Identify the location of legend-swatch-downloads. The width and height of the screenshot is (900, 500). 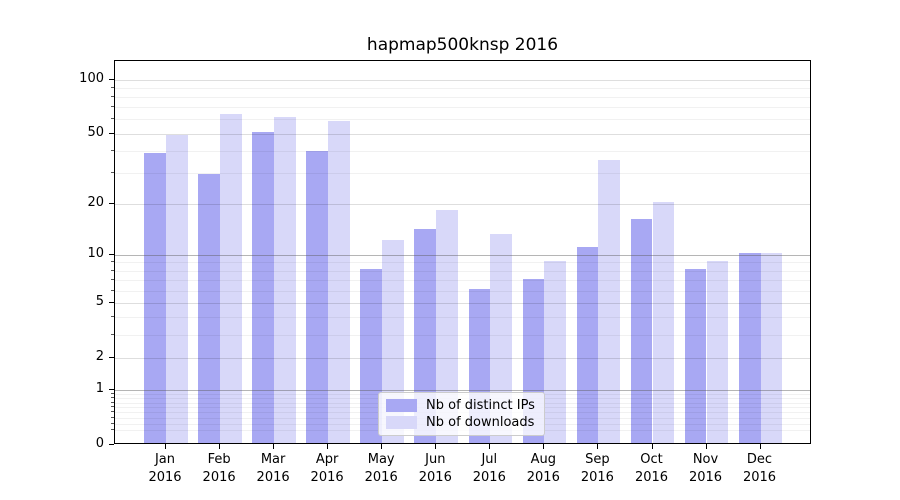
(401, 422).